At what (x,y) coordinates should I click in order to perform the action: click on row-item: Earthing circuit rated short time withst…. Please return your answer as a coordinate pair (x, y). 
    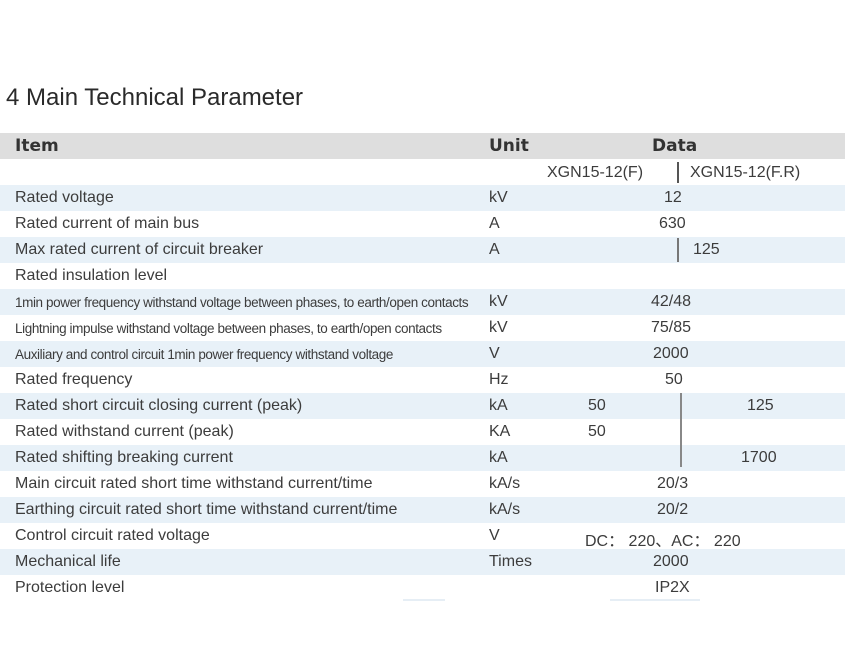
    Looking at the image, I should click on (206, 509).